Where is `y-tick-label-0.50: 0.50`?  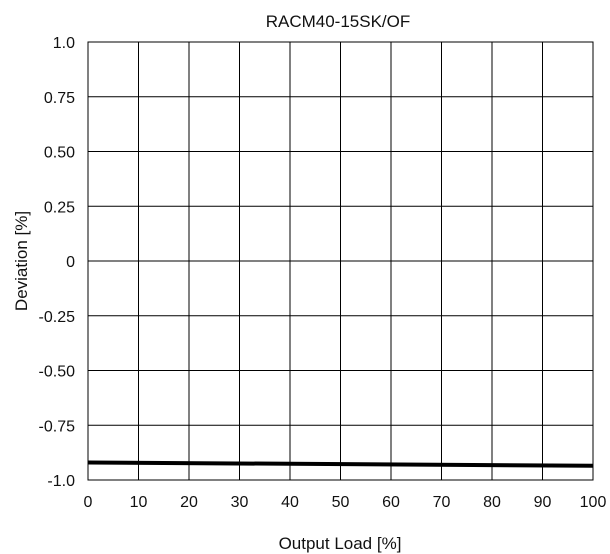
y-tick-label-0.50: 0.50 is located at coordinates (59, 153).